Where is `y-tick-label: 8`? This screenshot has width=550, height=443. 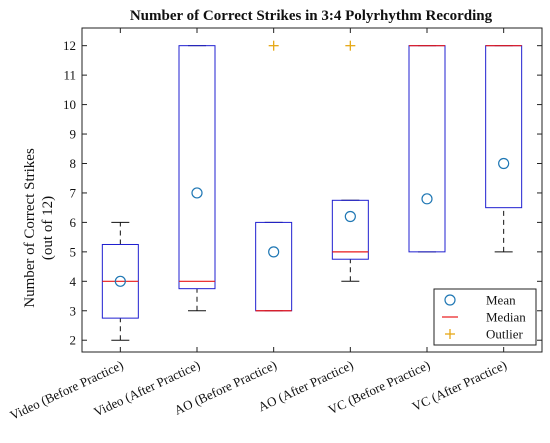 y-tick-label: 8 is located at coordinates (73, 163).